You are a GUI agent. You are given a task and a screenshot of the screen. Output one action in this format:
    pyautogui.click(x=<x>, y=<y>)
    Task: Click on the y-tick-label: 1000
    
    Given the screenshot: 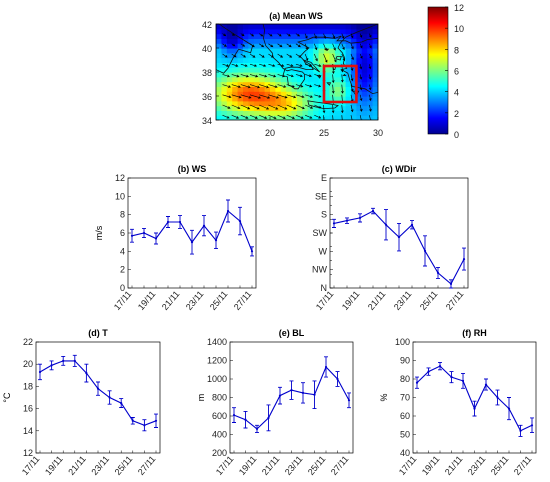 What is the action you would take?
    pyautogui.click(x=217, y=379)
    